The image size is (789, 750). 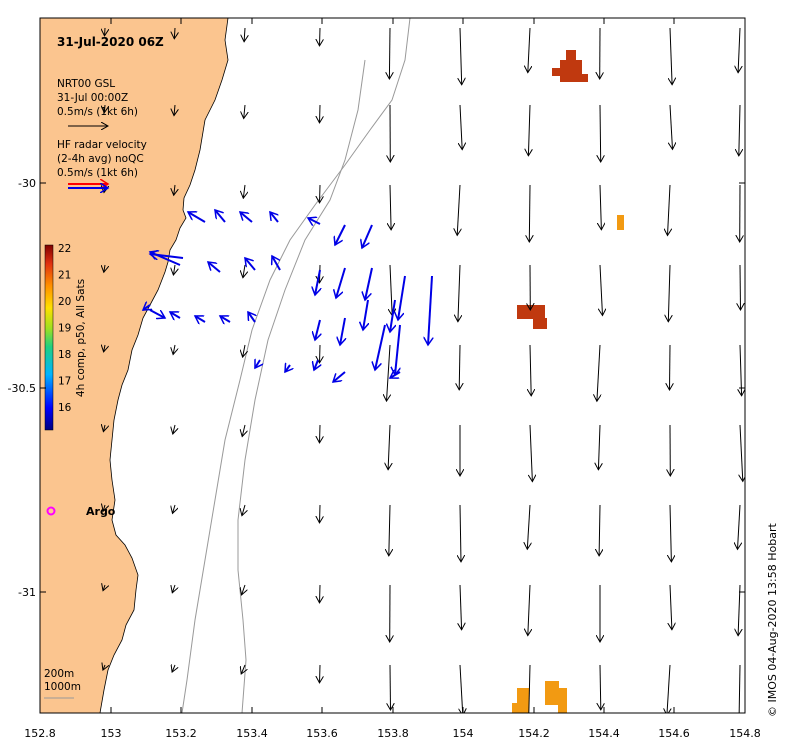 I want to click on x-tick-label: 154, so click(x=463, y=733).